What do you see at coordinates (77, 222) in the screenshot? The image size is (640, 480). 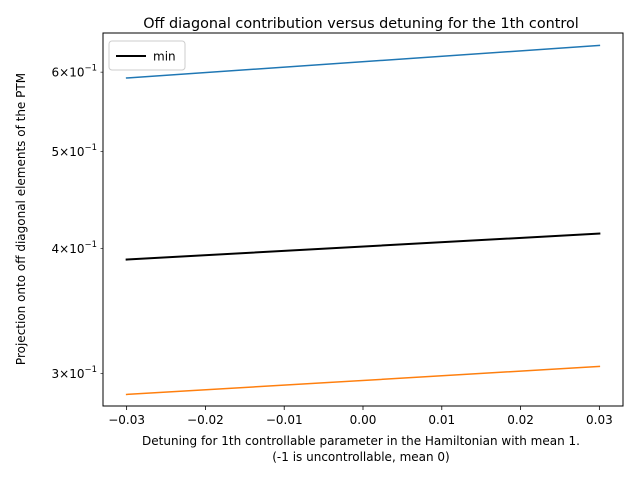 I see `y-axis-ticks: 3×10−14×10−15×10−16×10−1` at bounding box center [77, 222].